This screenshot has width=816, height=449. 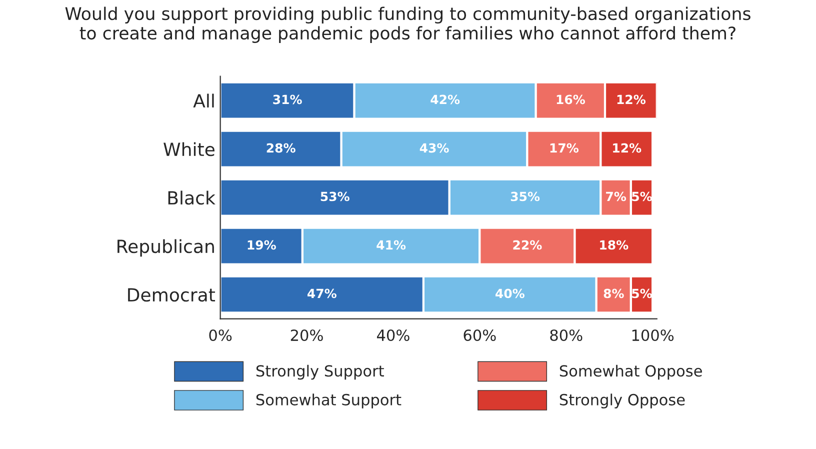 What do you see at coordinates (391, 245) in the screenshot?
I see `data-label: 41%` at bounding box center [391, 245].